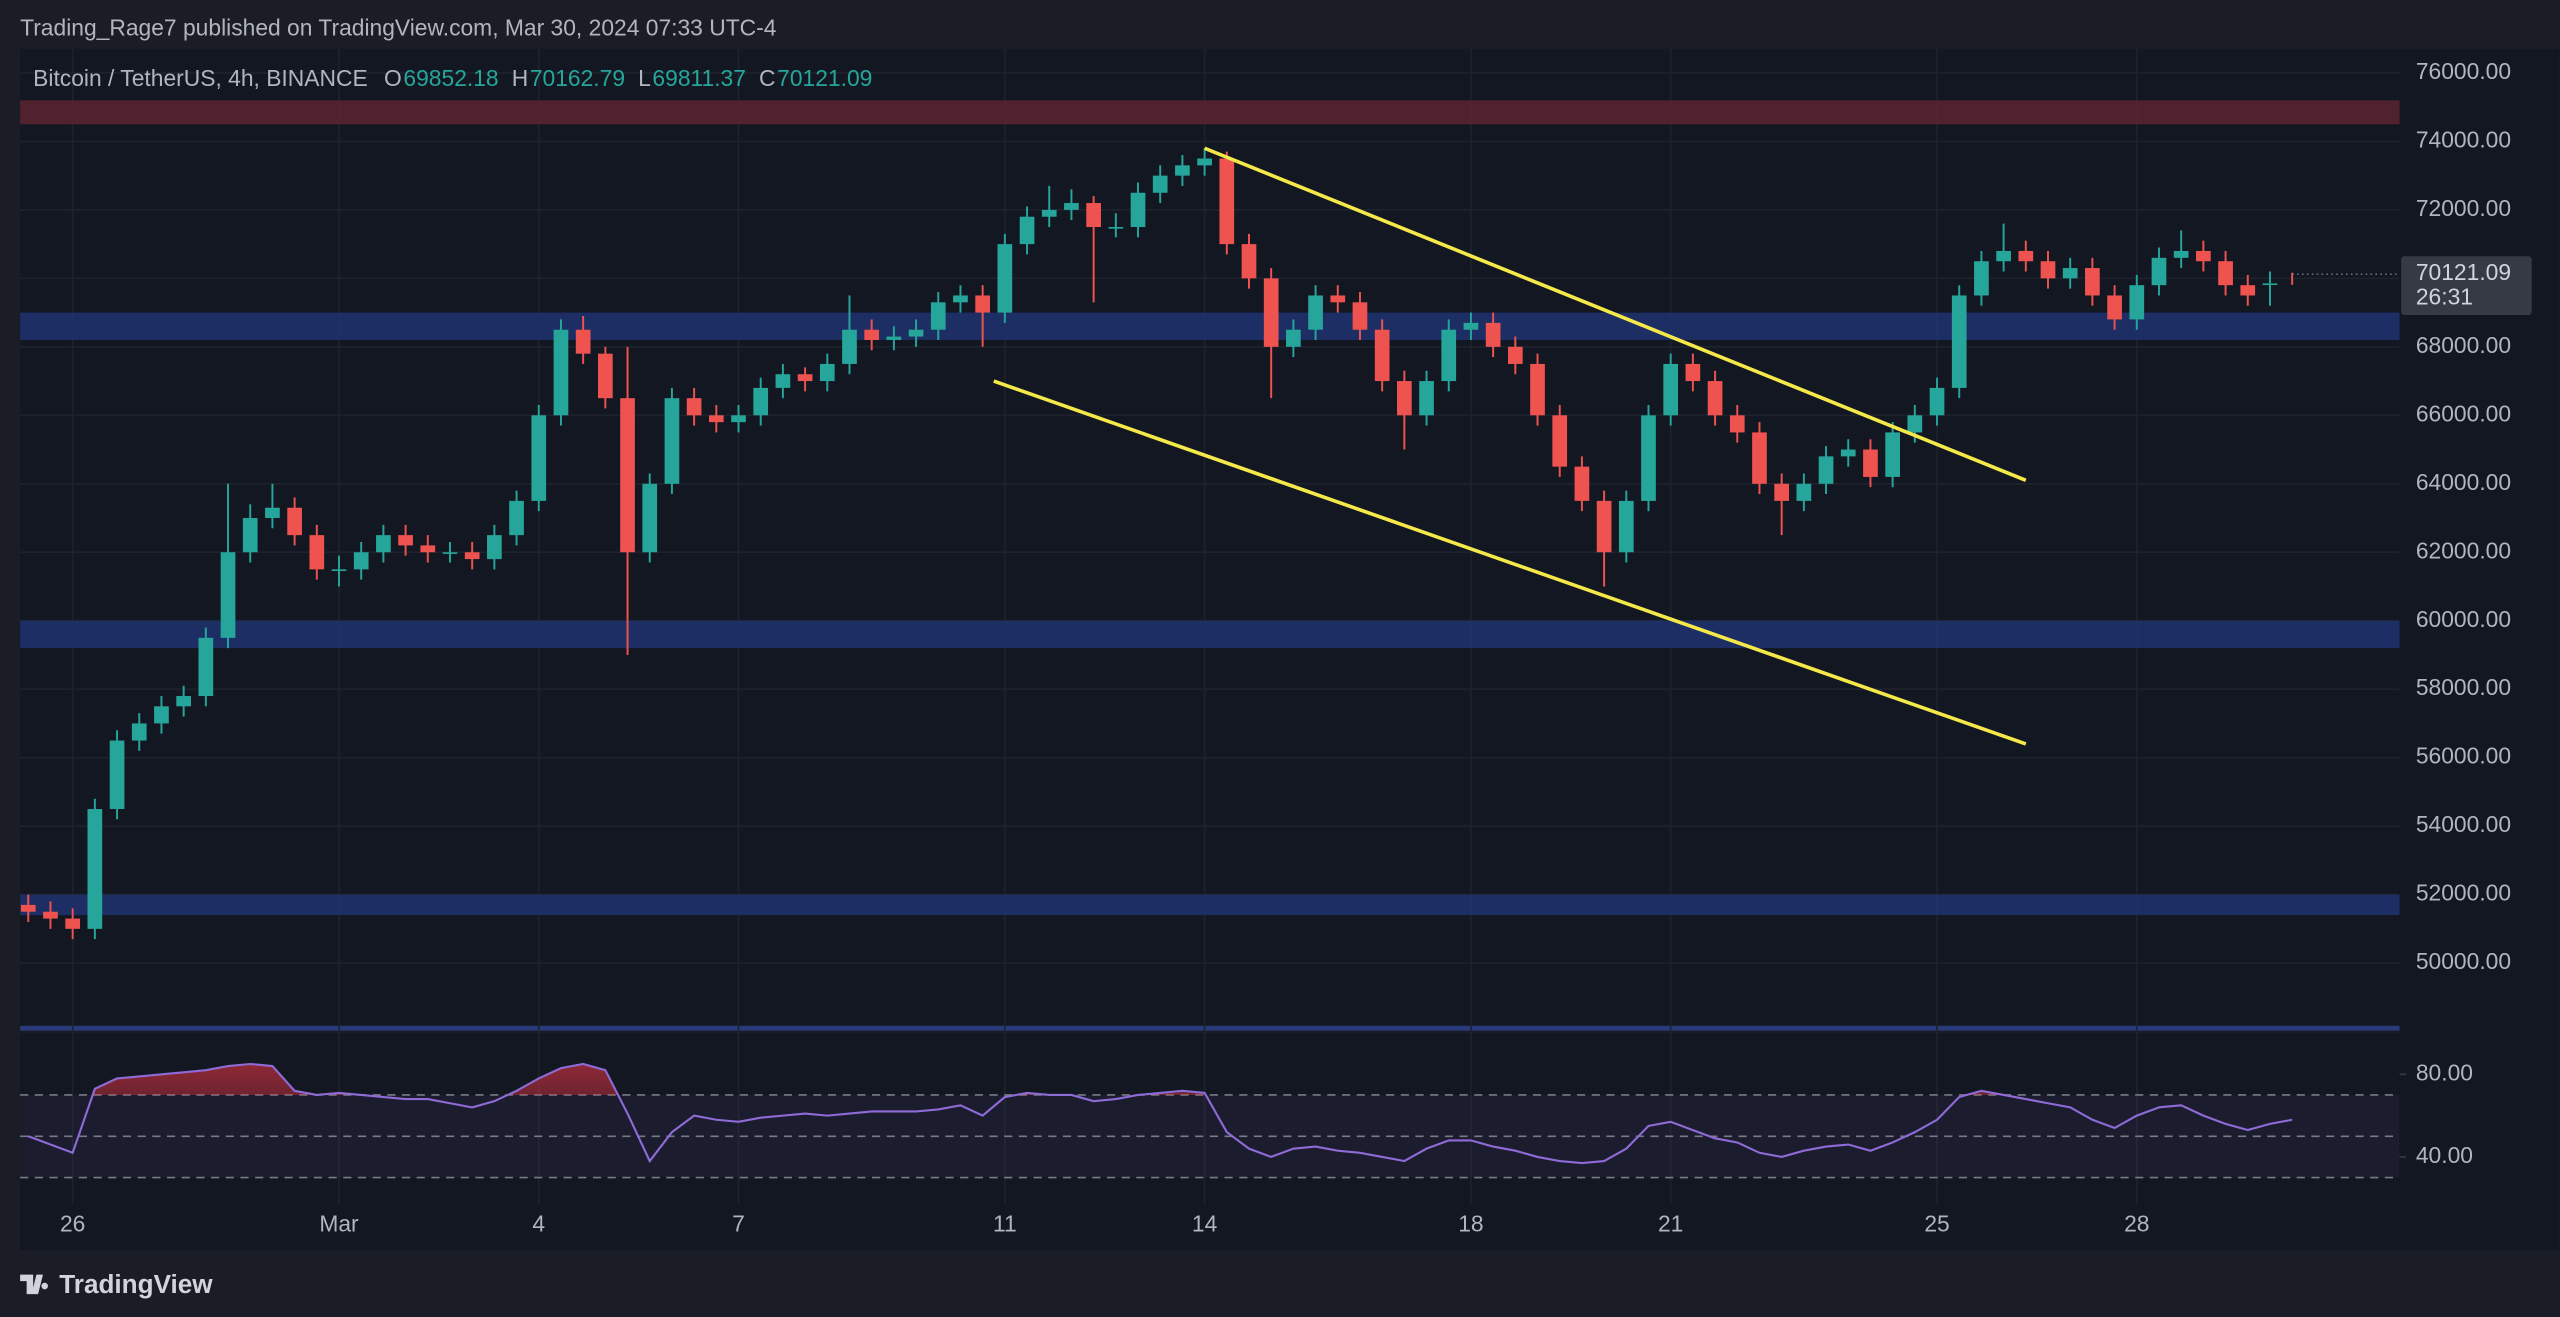 This screenshot has width=2560, height=1317. Describe the element at coordinates (2466, 286) in the screenshot. I see `last-price-tag` at that location.